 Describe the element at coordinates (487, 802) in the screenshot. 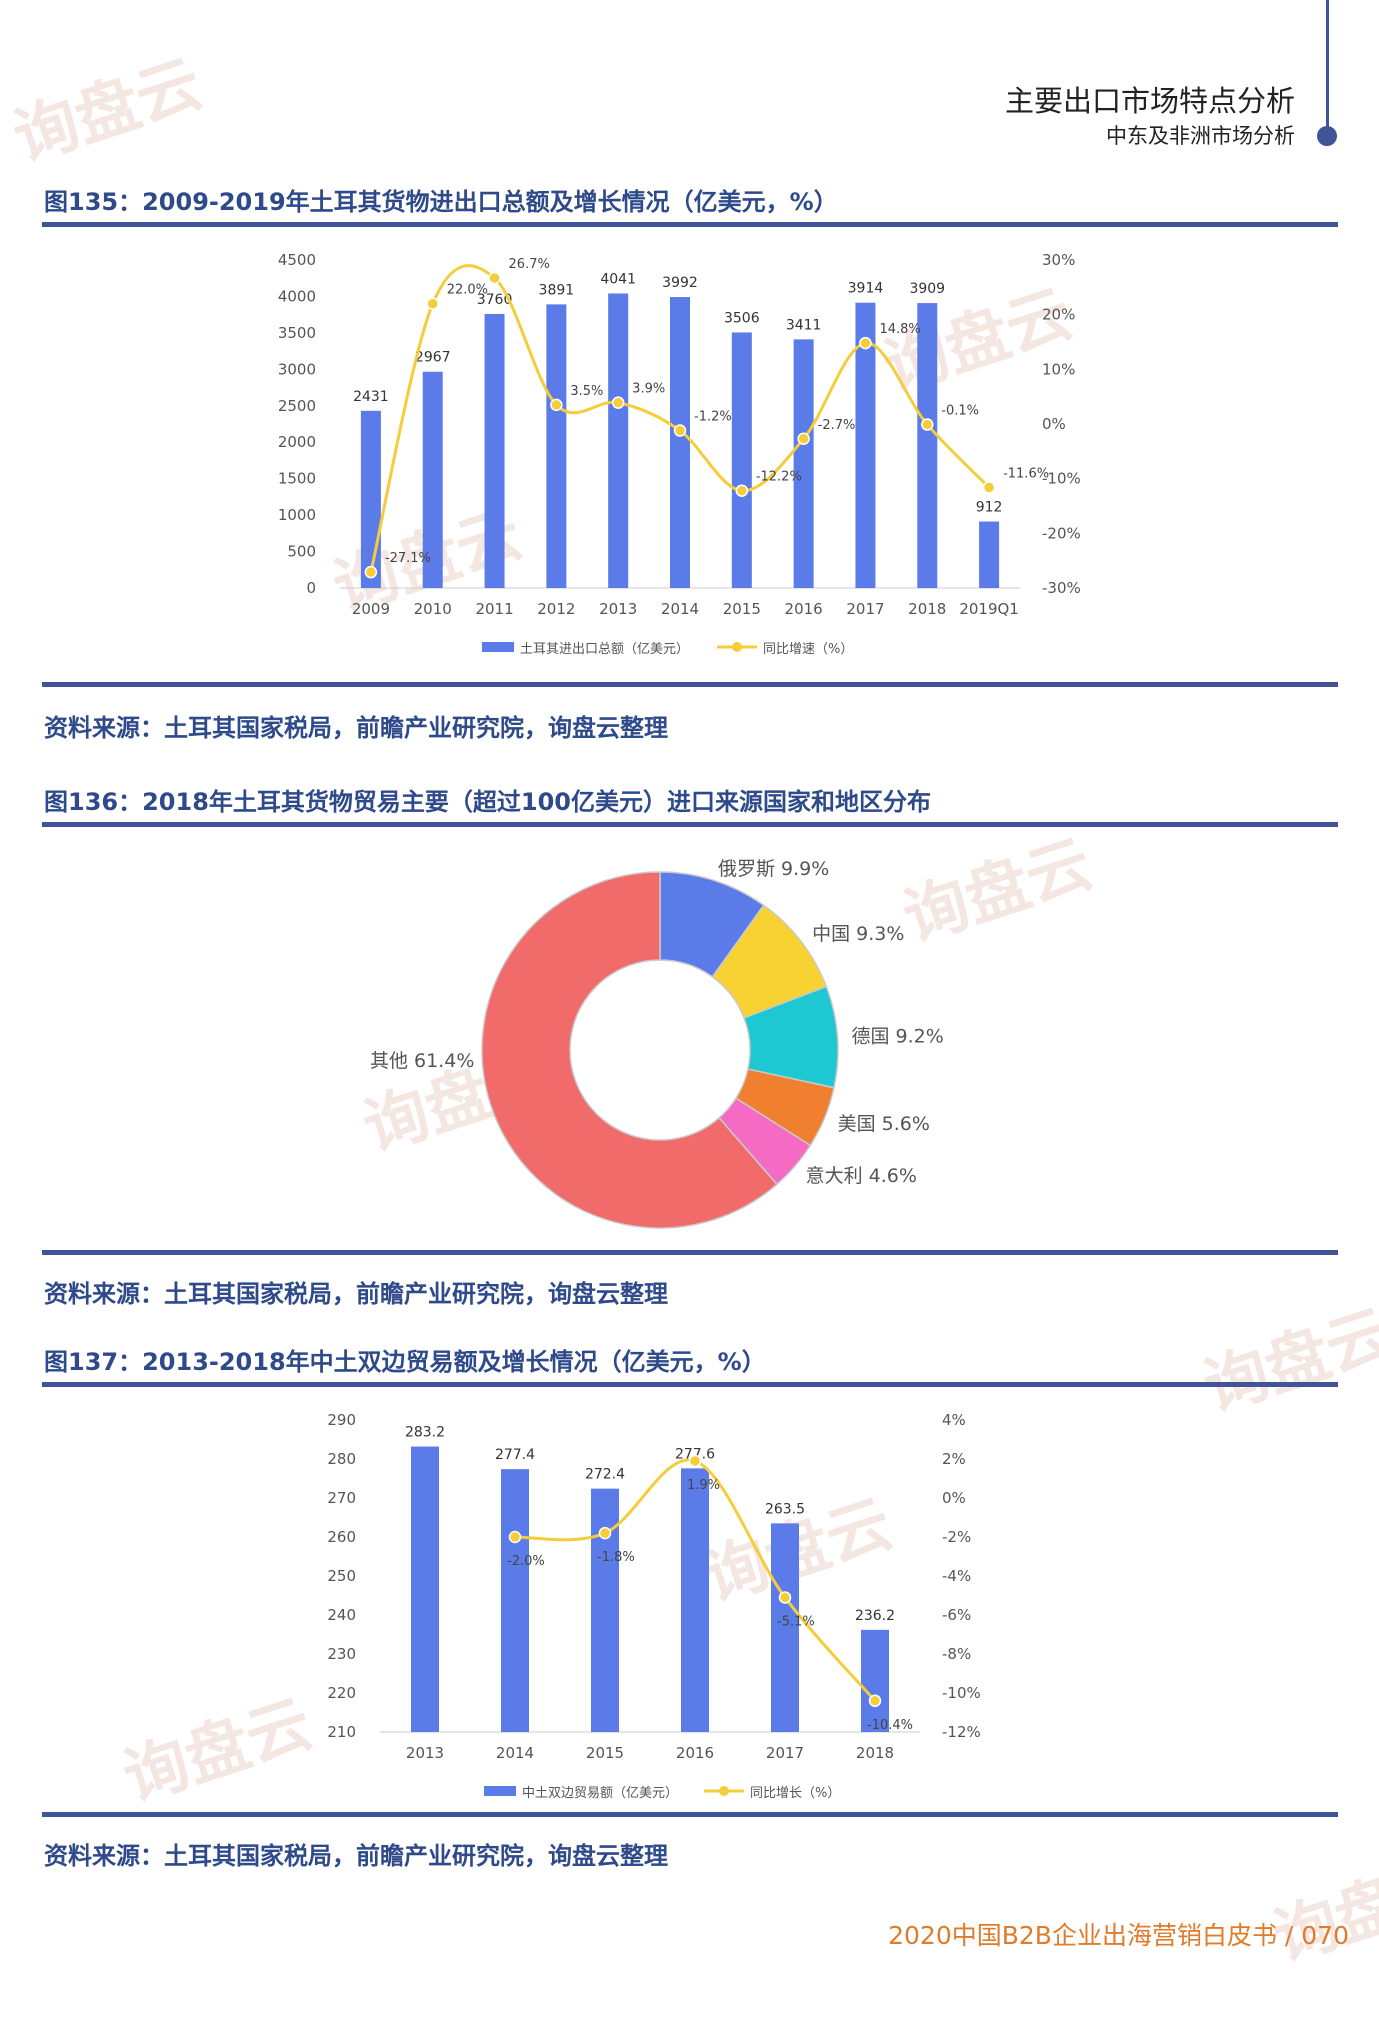

I see `figure-136-title: 图136：2018年土耳其货物贸易主要（超过100亿美元）进口来源国家和地区分布` at that location.